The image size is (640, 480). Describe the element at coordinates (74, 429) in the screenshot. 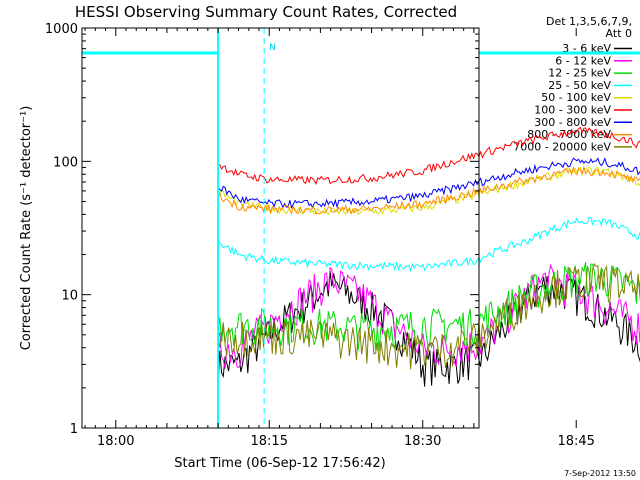

I see `y-tick-label-0: 1` at that location.